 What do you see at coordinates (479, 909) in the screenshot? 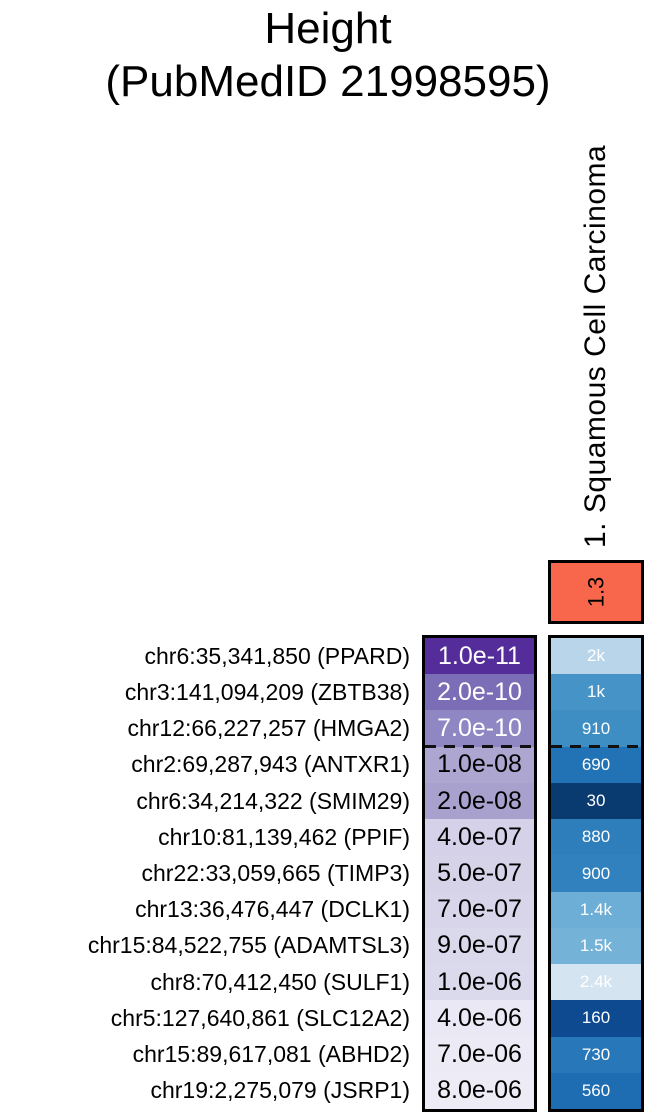
I see `pvalue-cell: 7.0e-07` at bounding box center [479, 909].